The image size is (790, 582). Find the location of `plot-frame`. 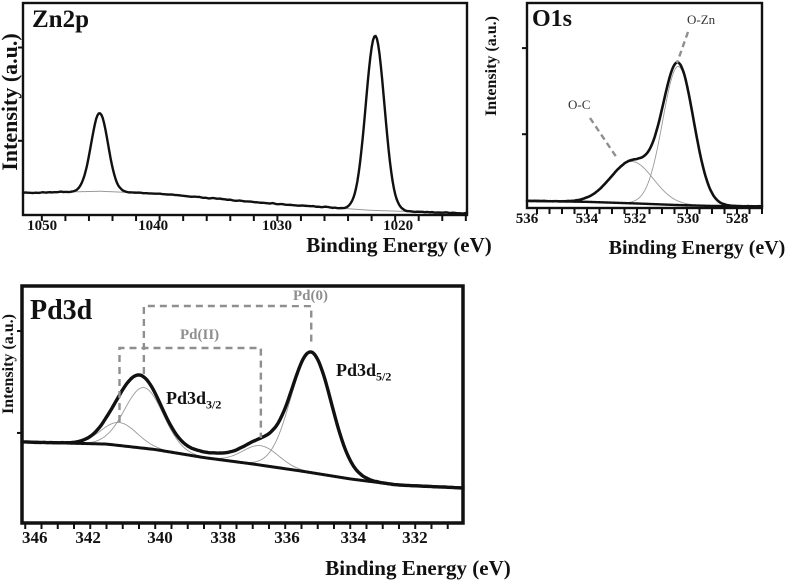

plot-frame is located at coordinates (644, 105).